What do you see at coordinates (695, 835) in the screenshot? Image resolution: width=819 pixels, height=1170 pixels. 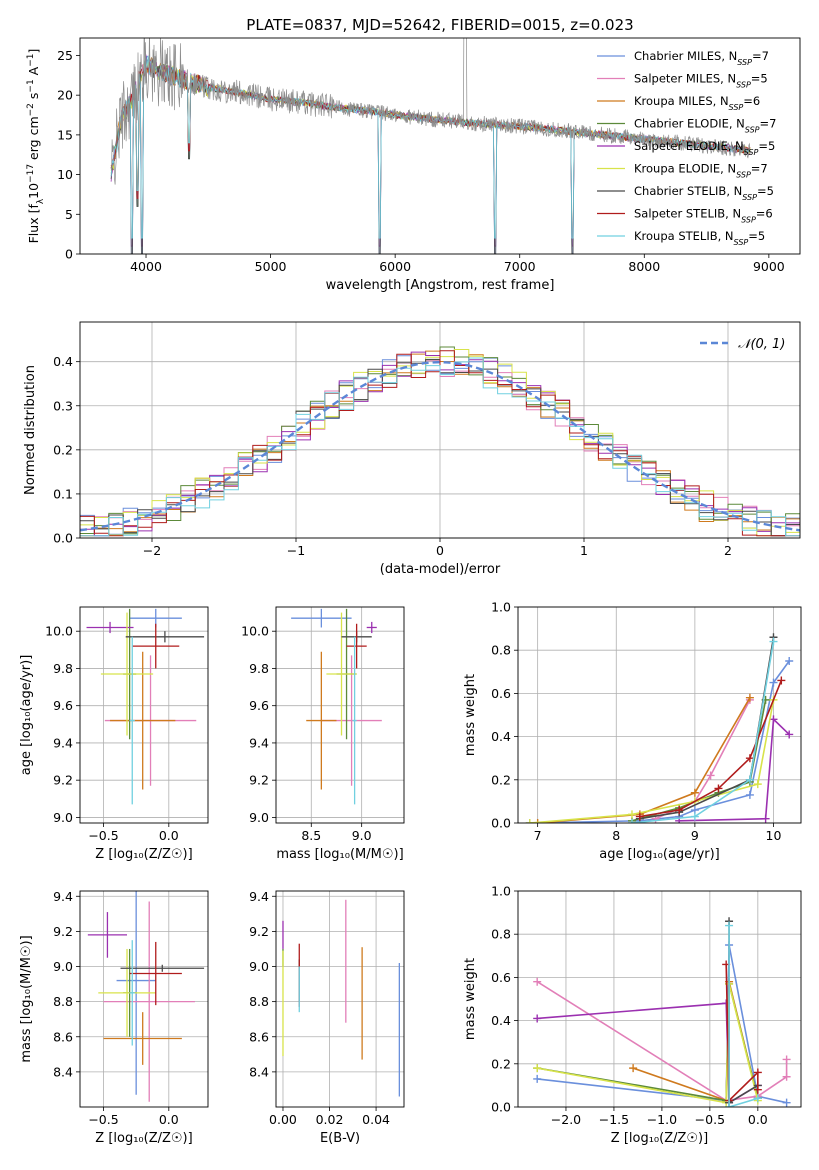 I see `x-tick-label: 9` at bounding box center [695, 835].